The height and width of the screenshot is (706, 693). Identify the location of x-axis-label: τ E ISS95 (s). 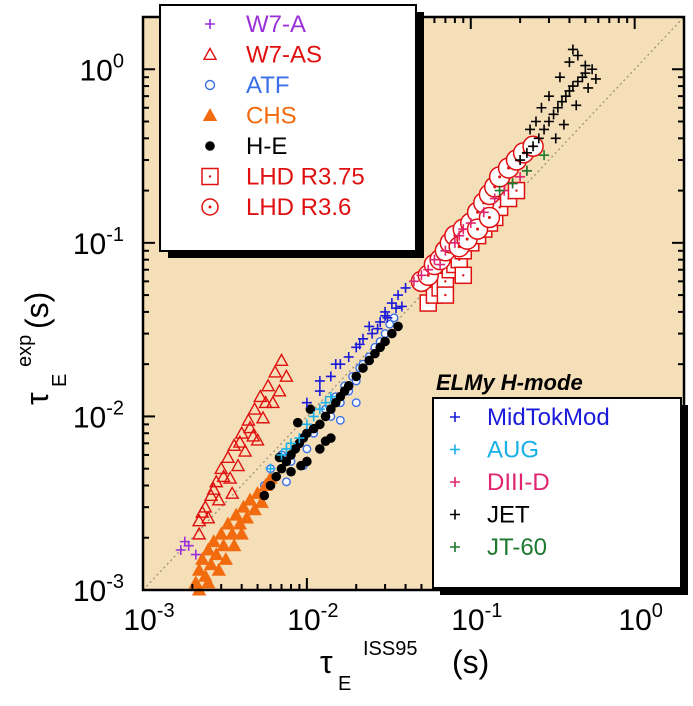
(404, 666).